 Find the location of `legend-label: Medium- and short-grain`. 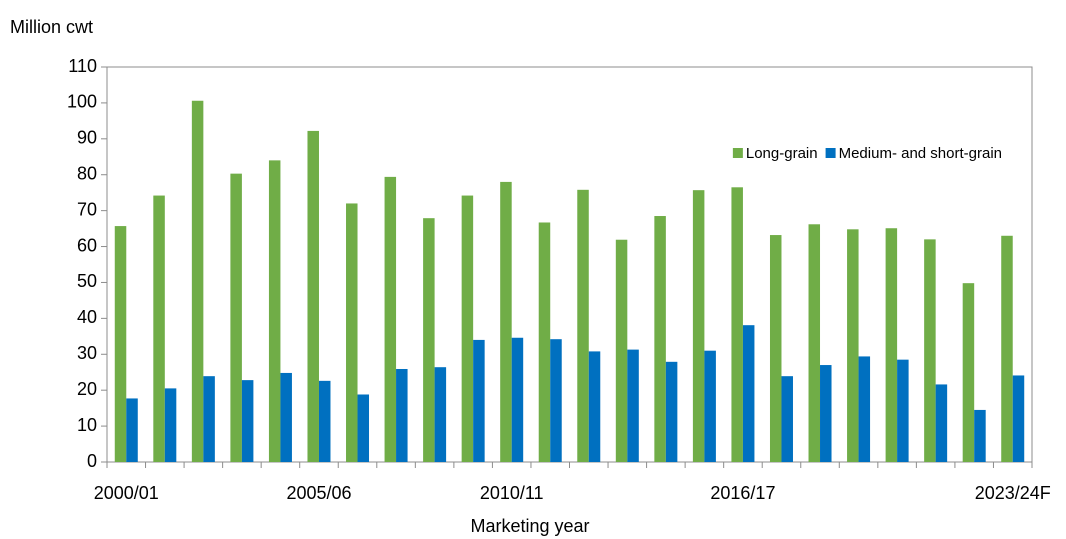

legend-label: Medium- and short-grain is located at coordinates (920, 153).